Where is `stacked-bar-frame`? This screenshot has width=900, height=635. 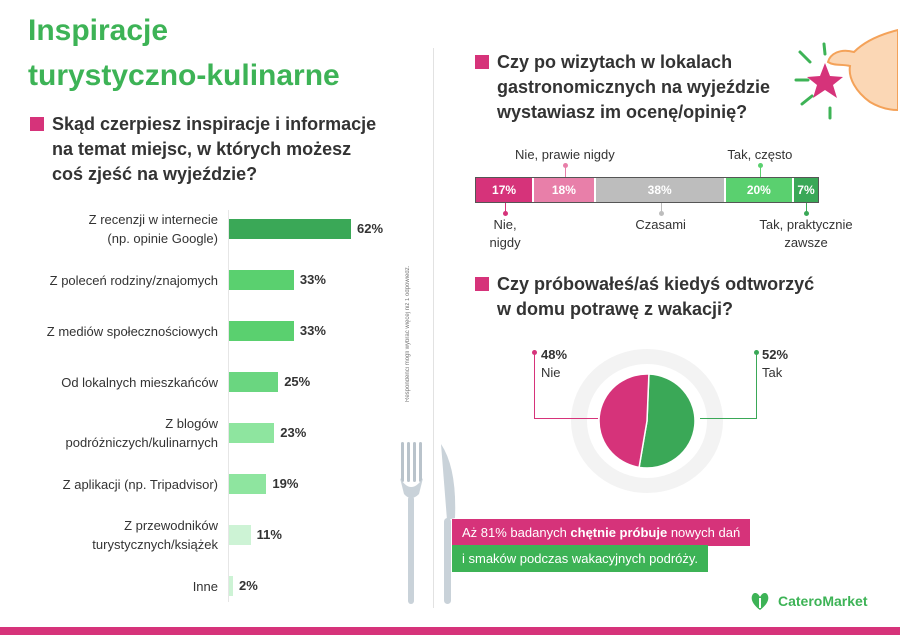
stacked-bar-frame is located at coordinates (647, 190).